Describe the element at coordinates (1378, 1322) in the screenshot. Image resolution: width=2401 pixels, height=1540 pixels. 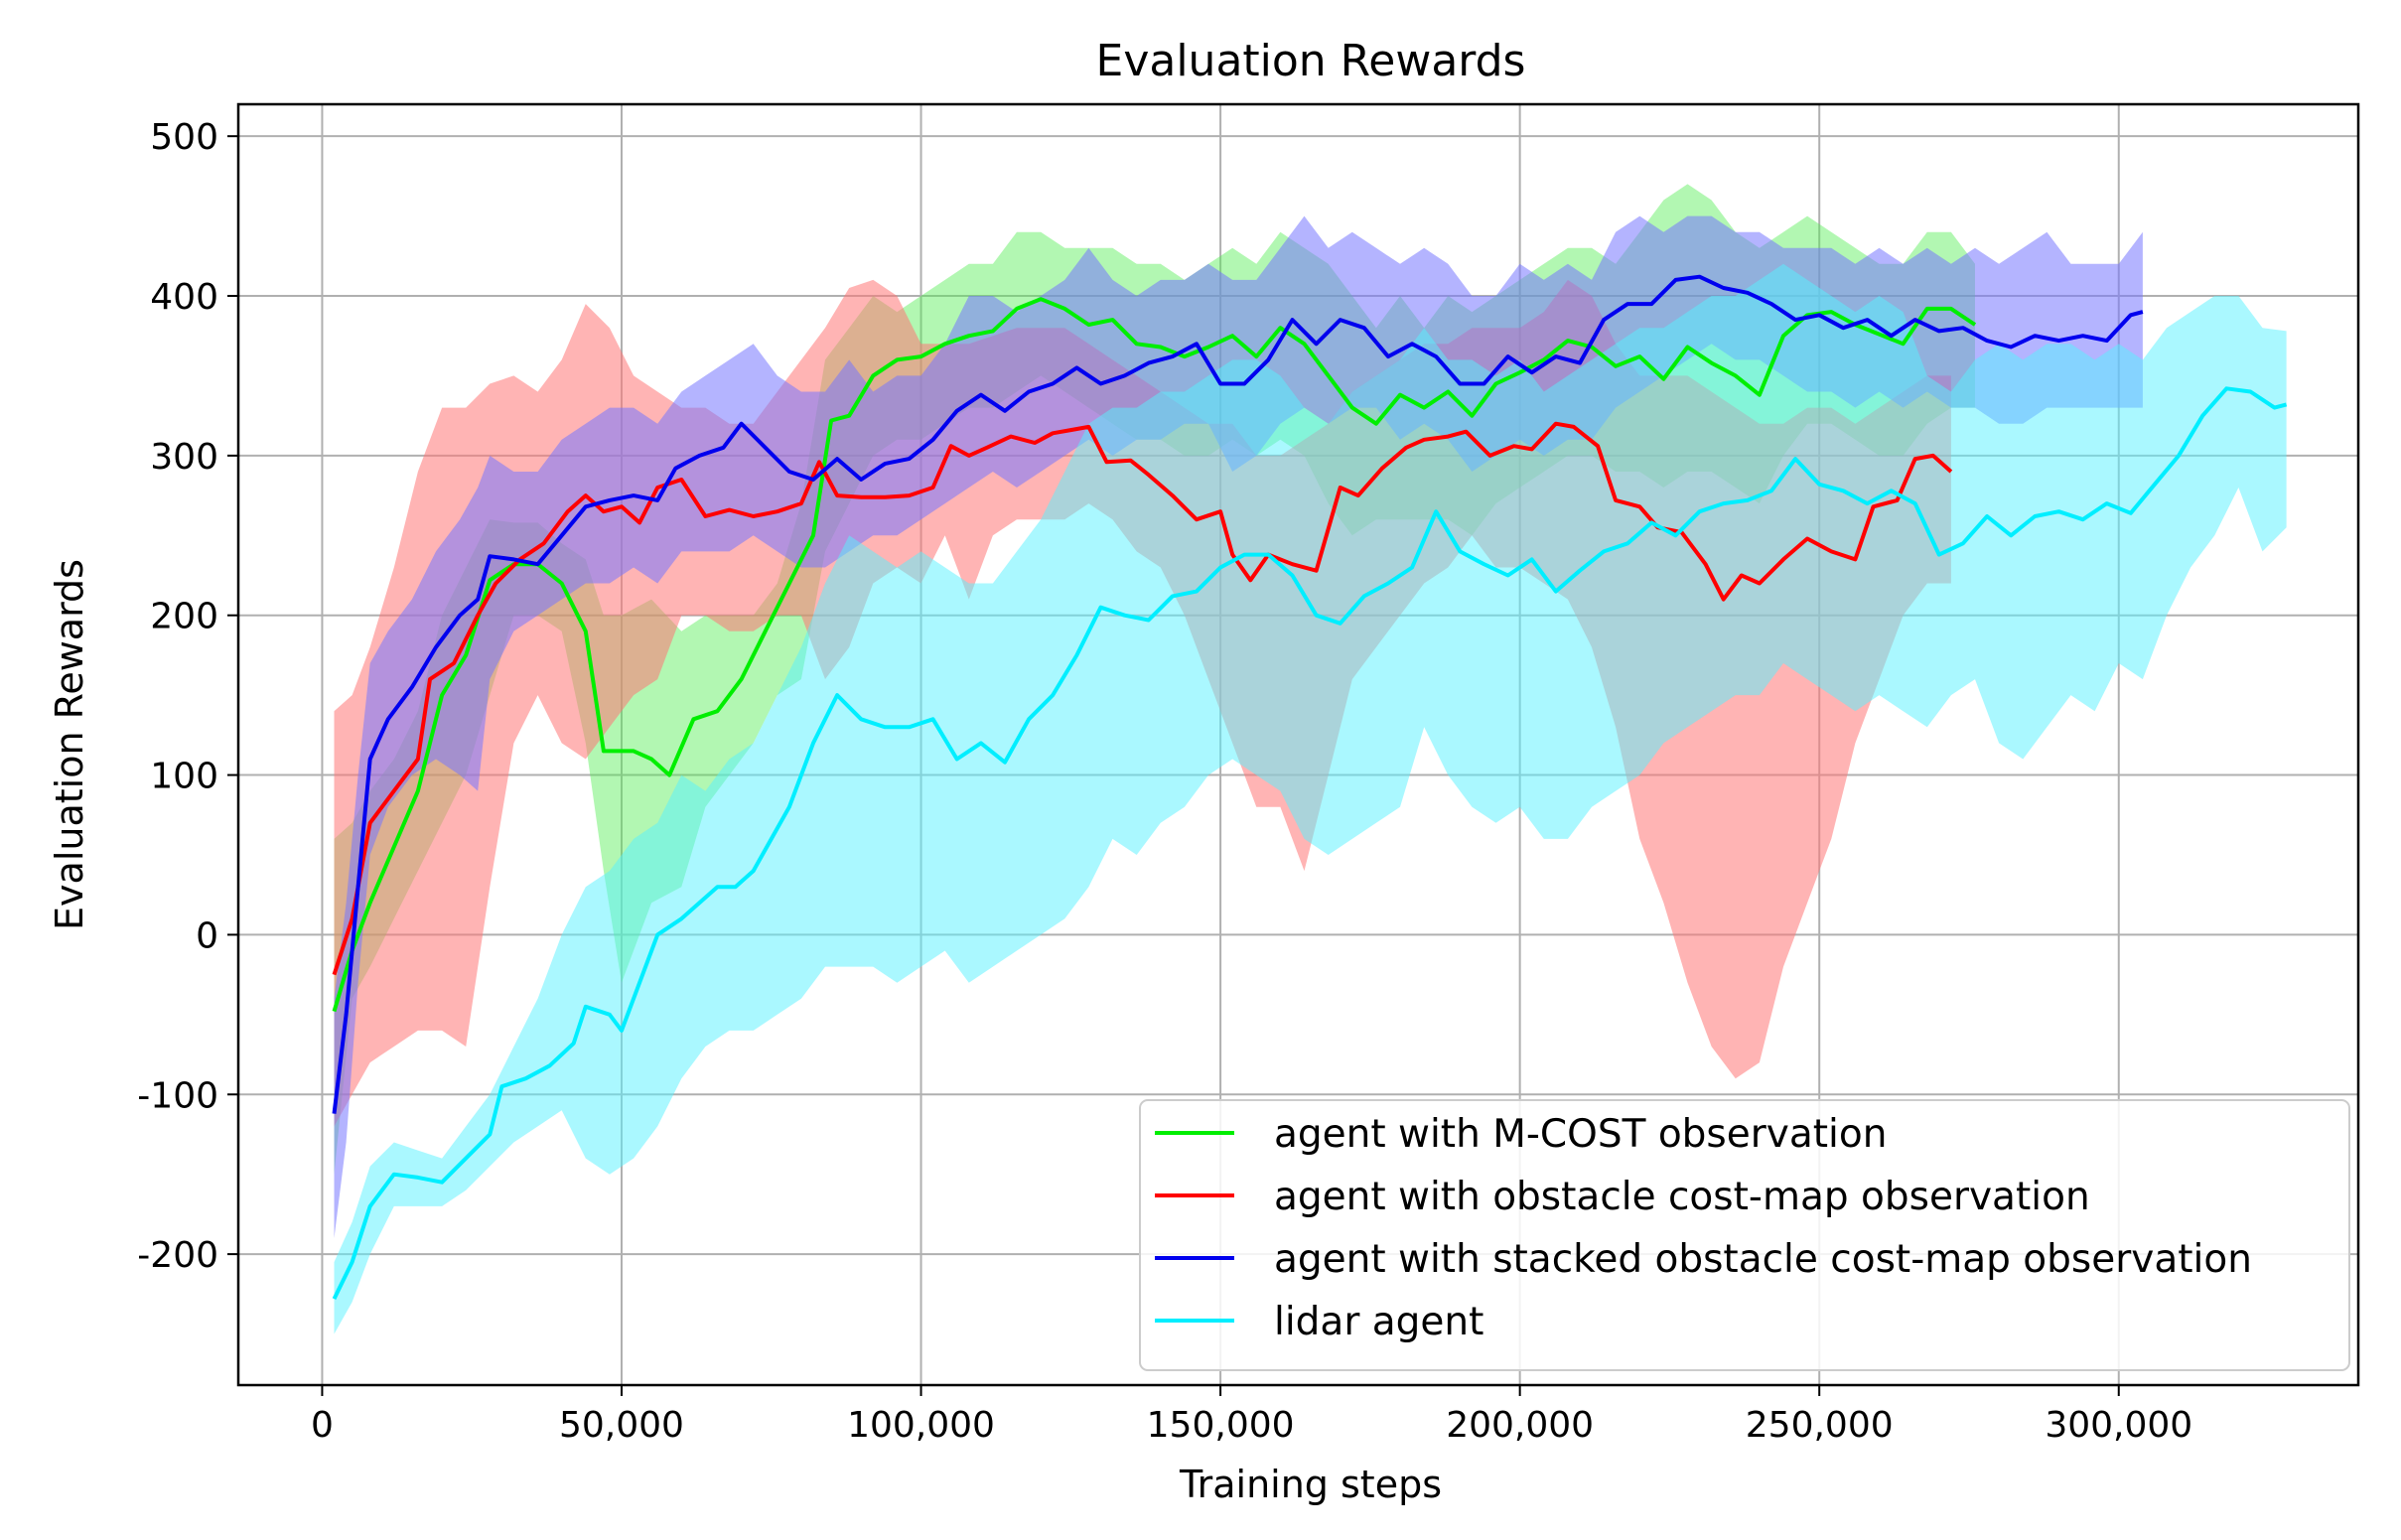
I see `legend-label-lidar-agent: lidar agent` at that location.